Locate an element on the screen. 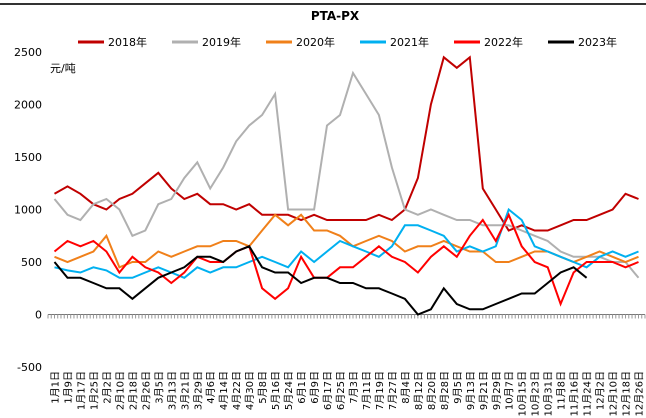 Image resolution: width=646 pixels, height=418 pixels. x-tick-label: 2月18日 is located at coordinates (133, 390).